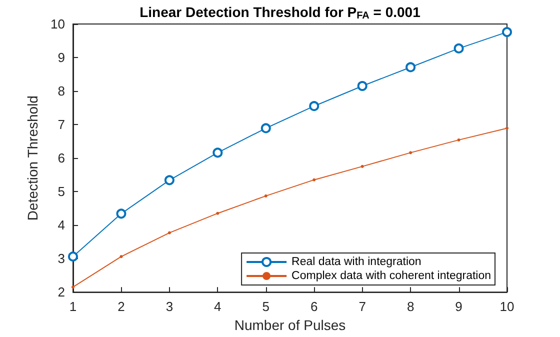 The image size is (560, 337). Describe the element at coordinates (362, 306) in the screenshot. I see `x-tick-label: 7` at that location.